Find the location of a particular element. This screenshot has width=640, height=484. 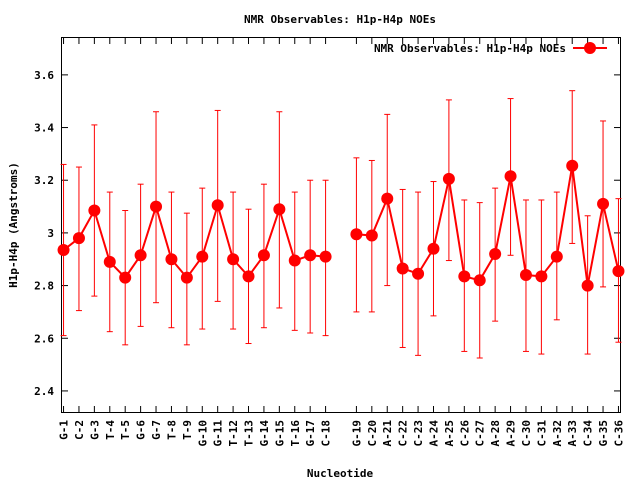

x-tick-label: A-25 is located at coordinates (449, 433).